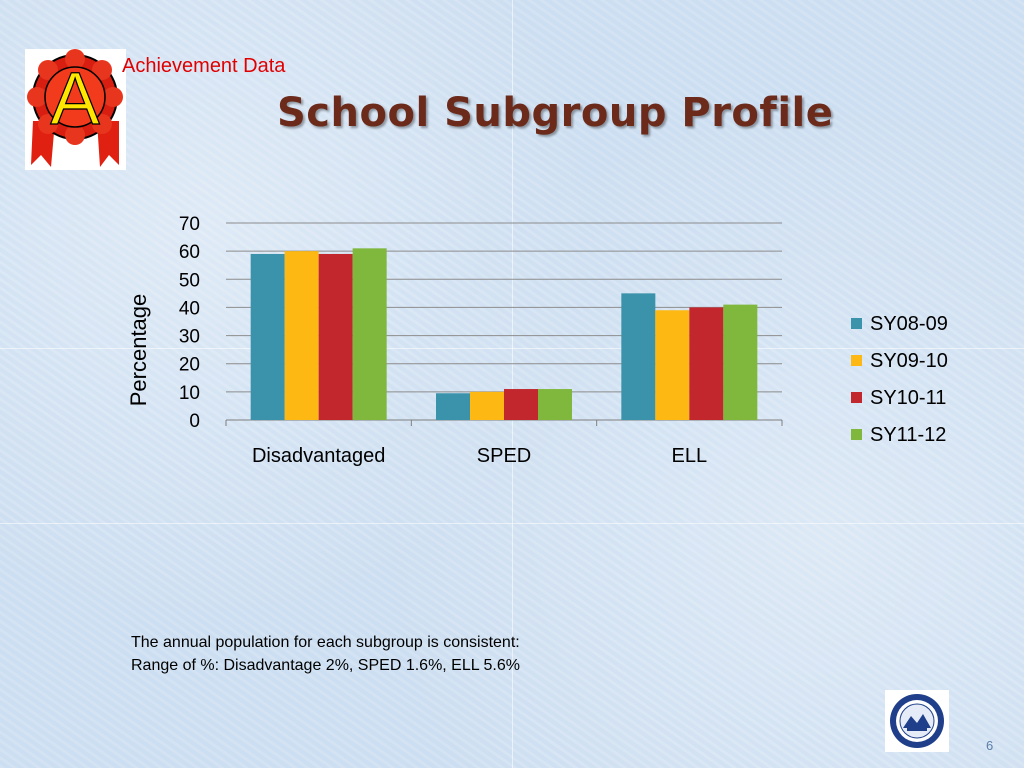 This screenshot has width=1024, height=768. Describe the element at coordinates (204, 66) in the screenshot. I see `section-kicker: Achievement Data` at that location.